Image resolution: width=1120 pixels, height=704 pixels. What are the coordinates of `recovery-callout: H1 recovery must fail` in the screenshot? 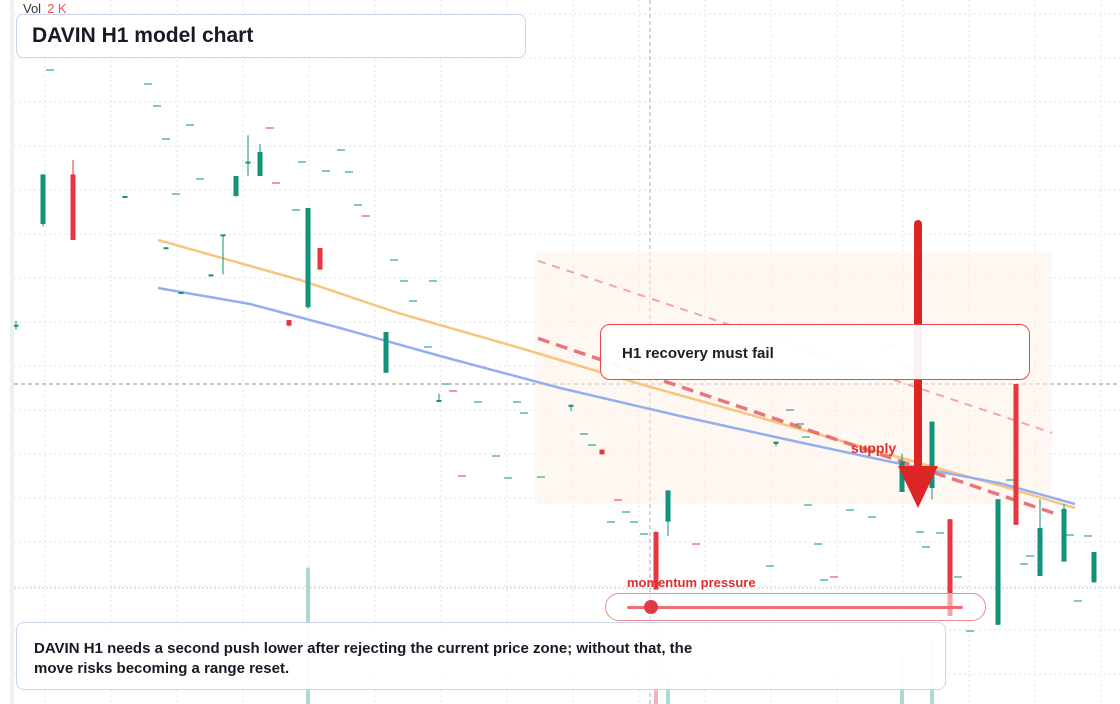 It's located at (815, 352).